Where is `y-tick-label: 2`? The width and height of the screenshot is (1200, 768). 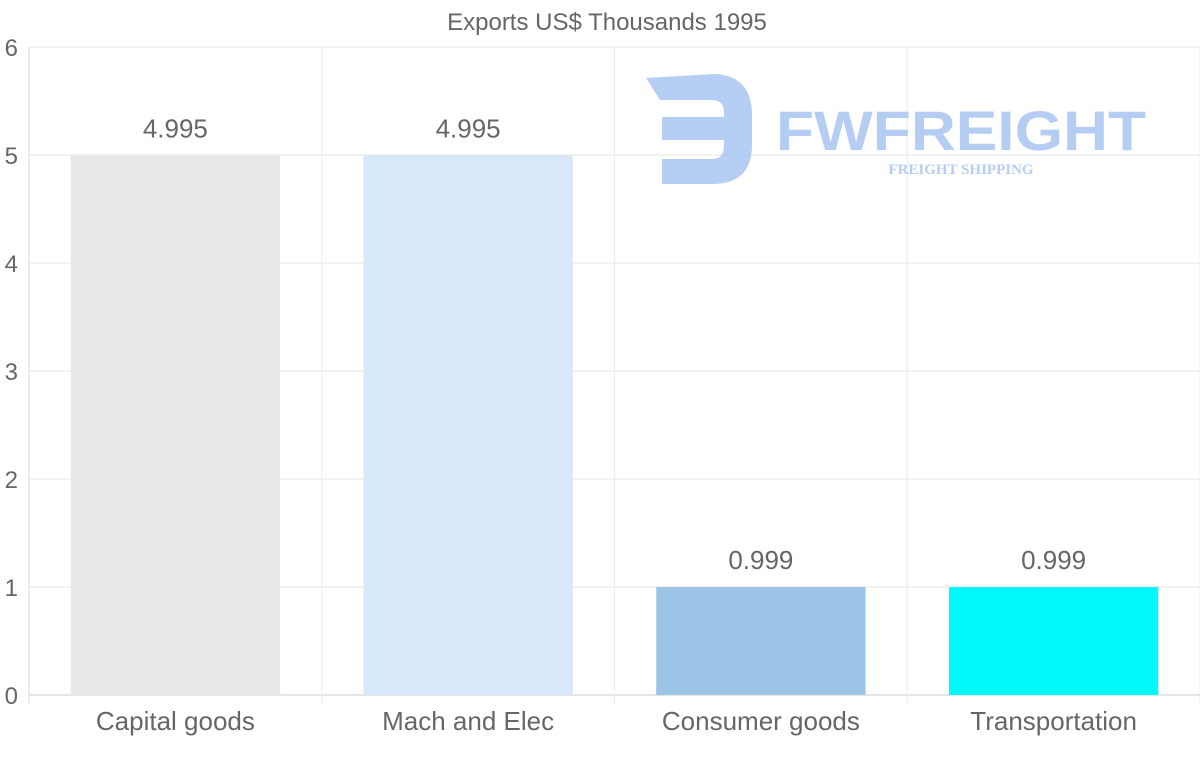
y-tick-label: 2 is located at coordinates (11, 480).